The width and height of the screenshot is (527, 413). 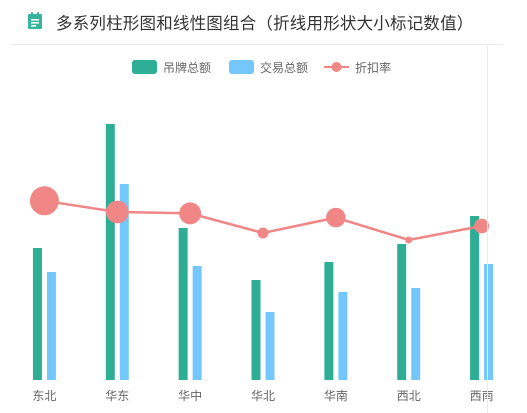 I want to click on legend-label-discount-rate: 折扣率, so click(x=373, y=67).